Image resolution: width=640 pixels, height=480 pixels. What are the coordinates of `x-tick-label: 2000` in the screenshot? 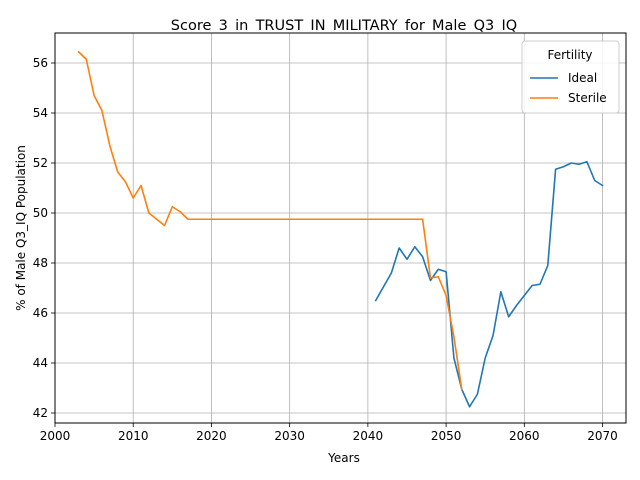 It's located at (55, 436).